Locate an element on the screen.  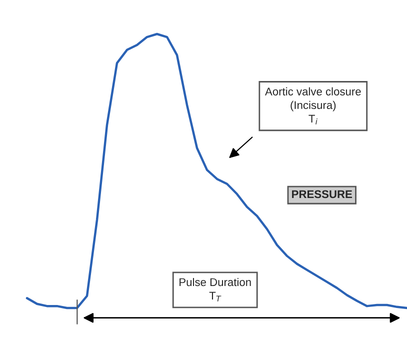
annotation: Pulse Duration T$_{T}$ is located at coordinates (215, 290).